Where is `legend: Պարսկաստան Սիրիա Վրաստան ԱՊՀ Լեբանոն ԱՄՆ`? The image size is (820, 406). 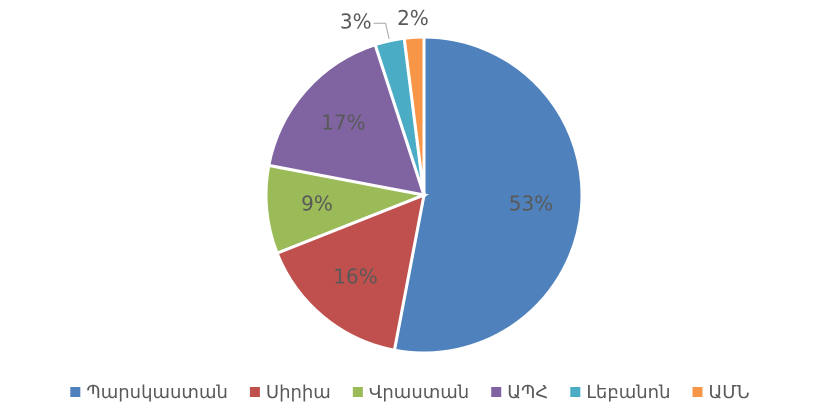 legend: Պարսկաստան Սիրիա Վրաստան ԱՊՀ Լեբանոն ԱՄՆ is located at coordinates (410, 392).